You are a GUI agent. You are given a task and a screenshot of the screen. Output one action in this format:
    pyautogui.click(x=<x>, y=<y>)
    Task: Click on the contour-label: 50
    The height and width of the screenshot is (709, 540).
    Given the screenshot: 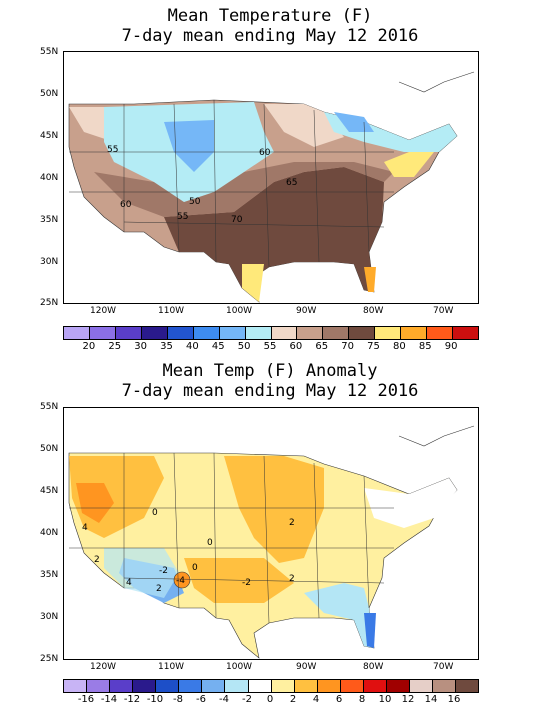 What is the action you would take?
    pyautogui.click(x=195, y=202)
    